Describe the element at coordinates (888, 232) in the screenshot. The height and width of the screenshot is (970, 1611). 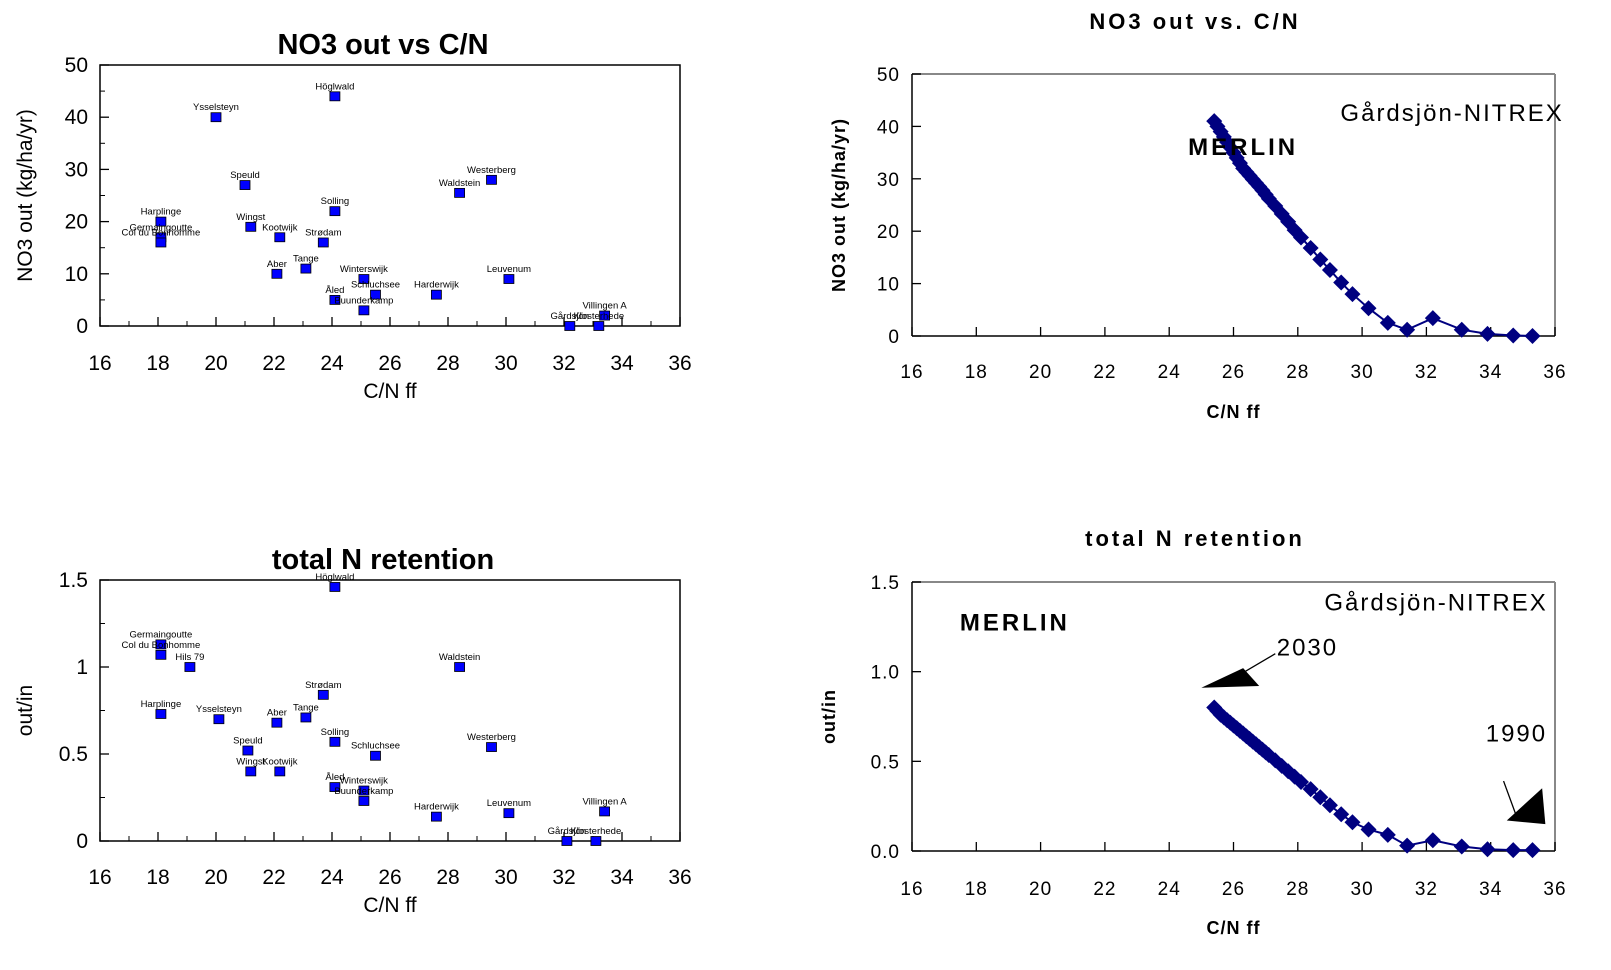
I see `y-tick-label: 20` at that location.